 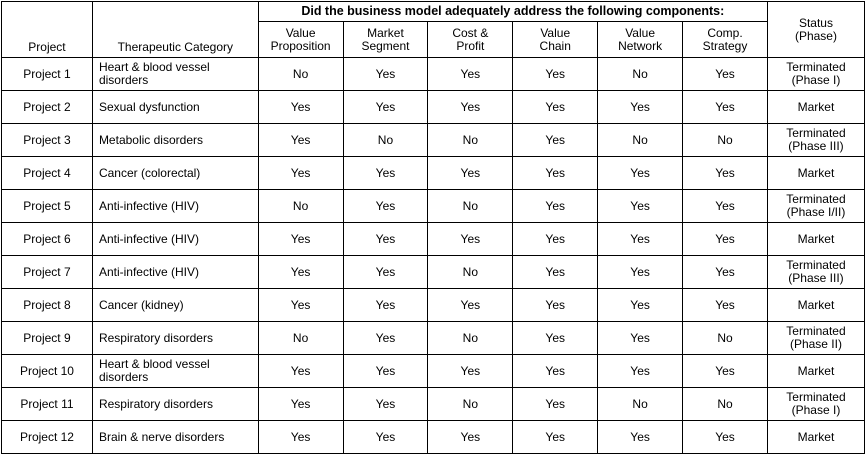 What do you see at coordinates (149, 172) in the screenshot?
I see `cell-therapeutic-category-line: Cancer (colorectal)` at bounding box center [149, 172].